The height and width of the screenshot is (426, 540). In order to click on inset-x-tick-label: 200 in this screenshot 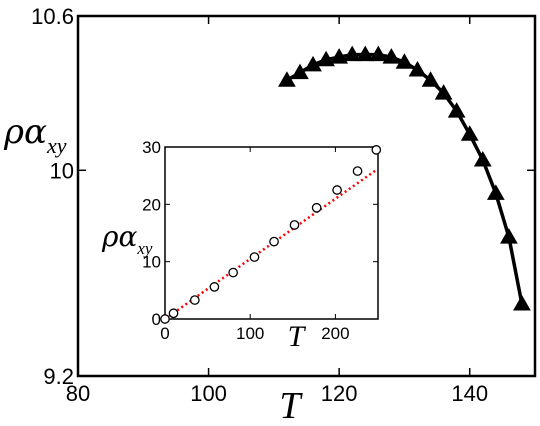, I will do `click(335, 333)`.